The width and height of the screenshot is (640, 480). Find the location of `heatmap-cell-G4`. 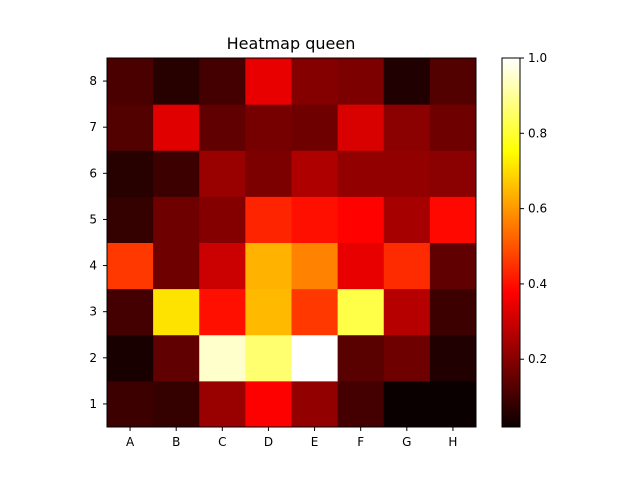

heatmap-cell-G4 is located at coordinates (407, 266).